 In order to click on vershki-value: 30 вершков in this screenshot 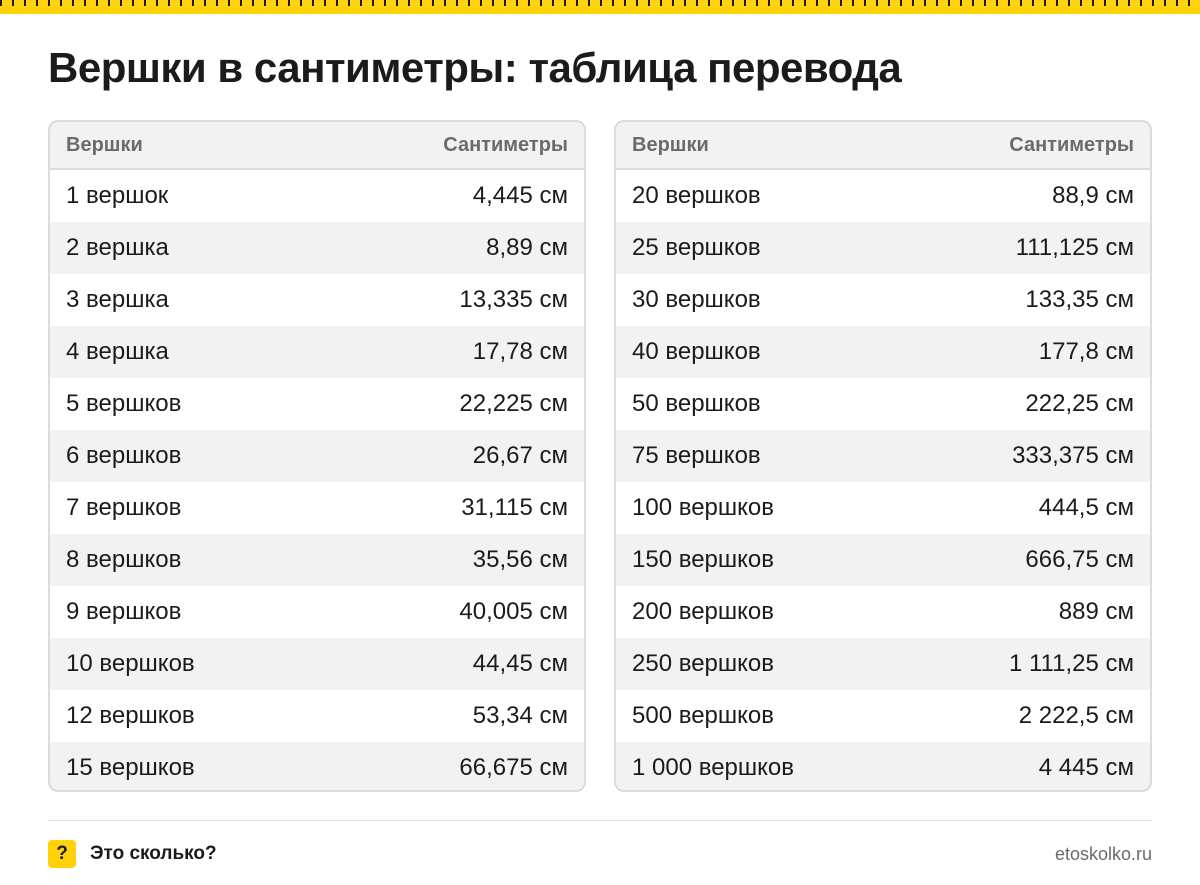, I will do `click(696, 299)`.